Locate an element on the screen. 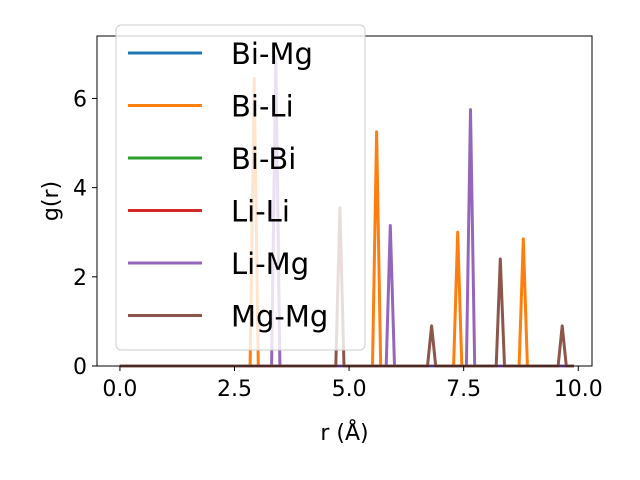 The width and height of the screenshot is (640, 480). y-tick-label: 2 is located at coordinates (80, 278).